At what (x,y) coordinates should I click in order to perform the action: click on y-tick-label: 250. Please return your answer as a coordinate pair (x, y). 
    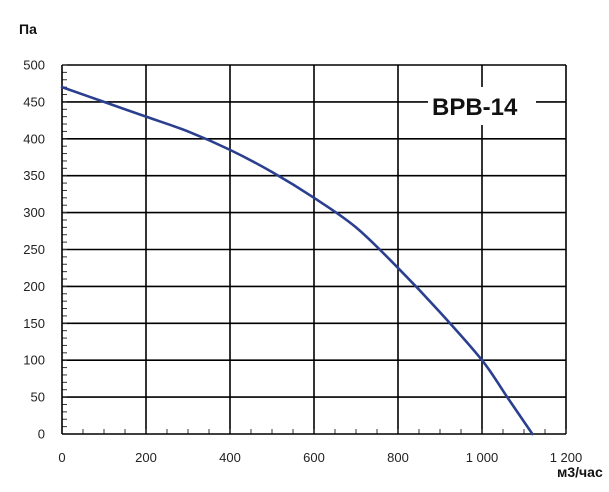
    Looking at the image, I should click on (34, 249).